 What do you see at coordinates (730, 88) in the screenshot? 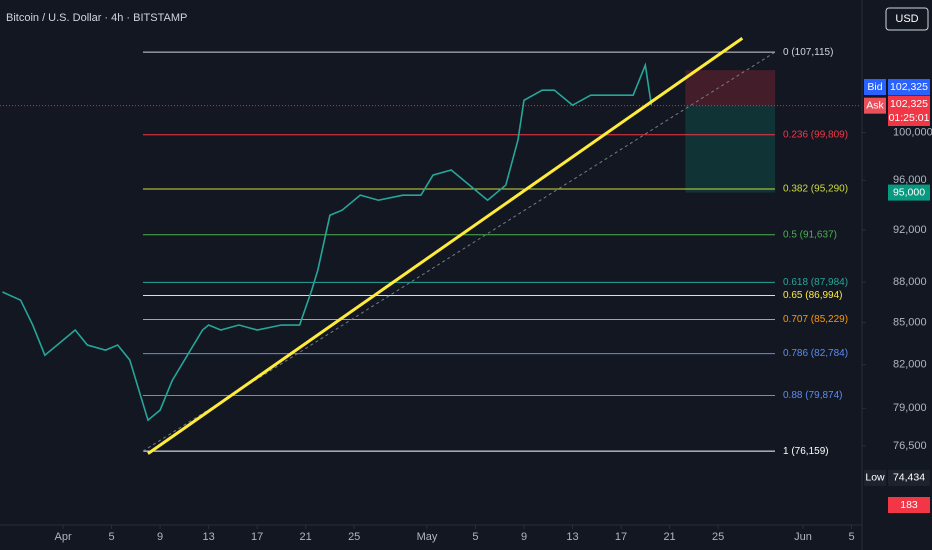
I see `position-risk` at bounding box center [730, 88].